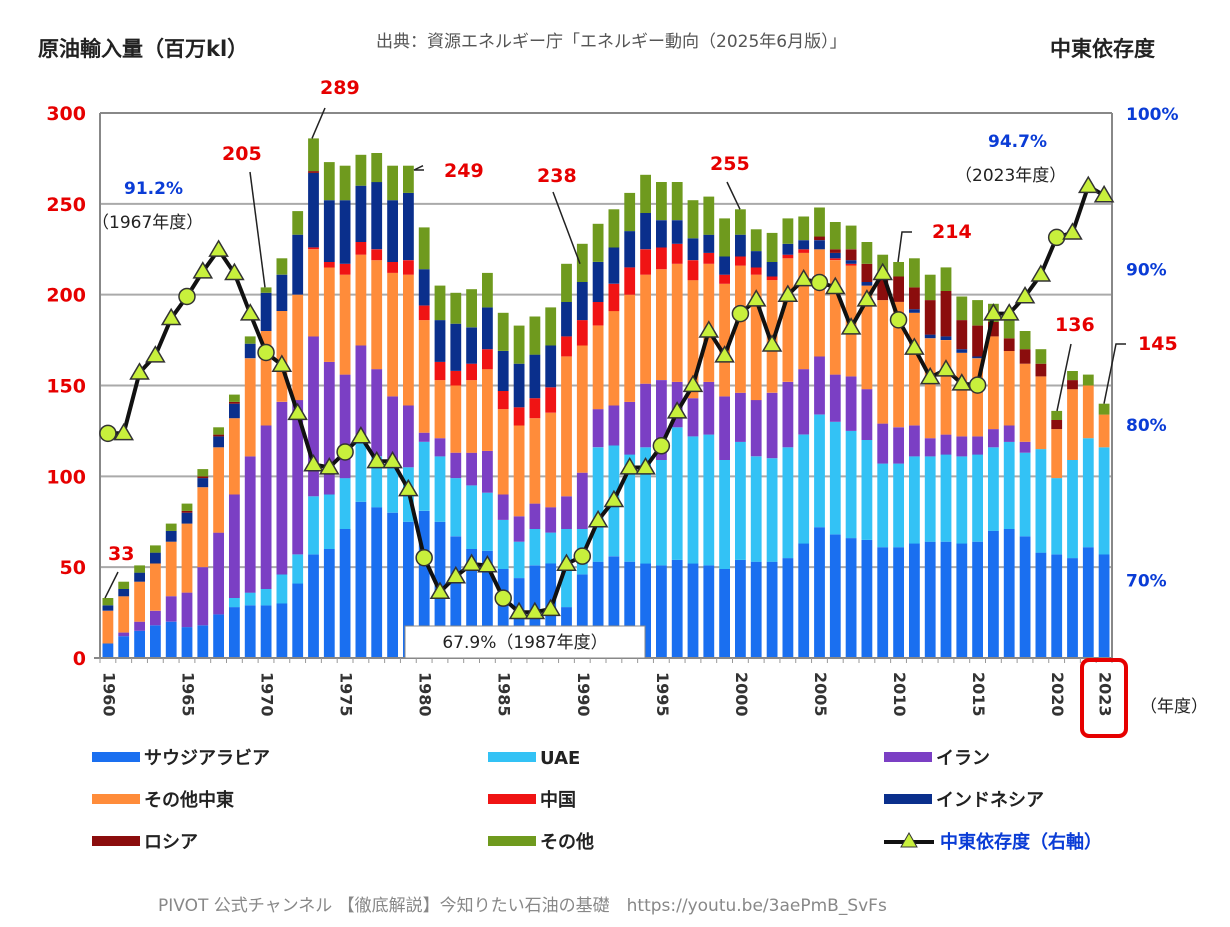 The height and width of the screenshot is (927, 1230). I want to click on left-tick-label: 100, so click(66, 477).